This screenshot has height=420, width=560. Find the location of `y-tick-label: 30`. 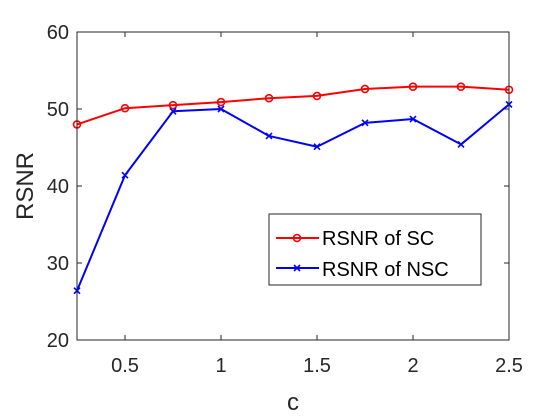

y-tick-label: 30 is located at coordinates (58, 264).